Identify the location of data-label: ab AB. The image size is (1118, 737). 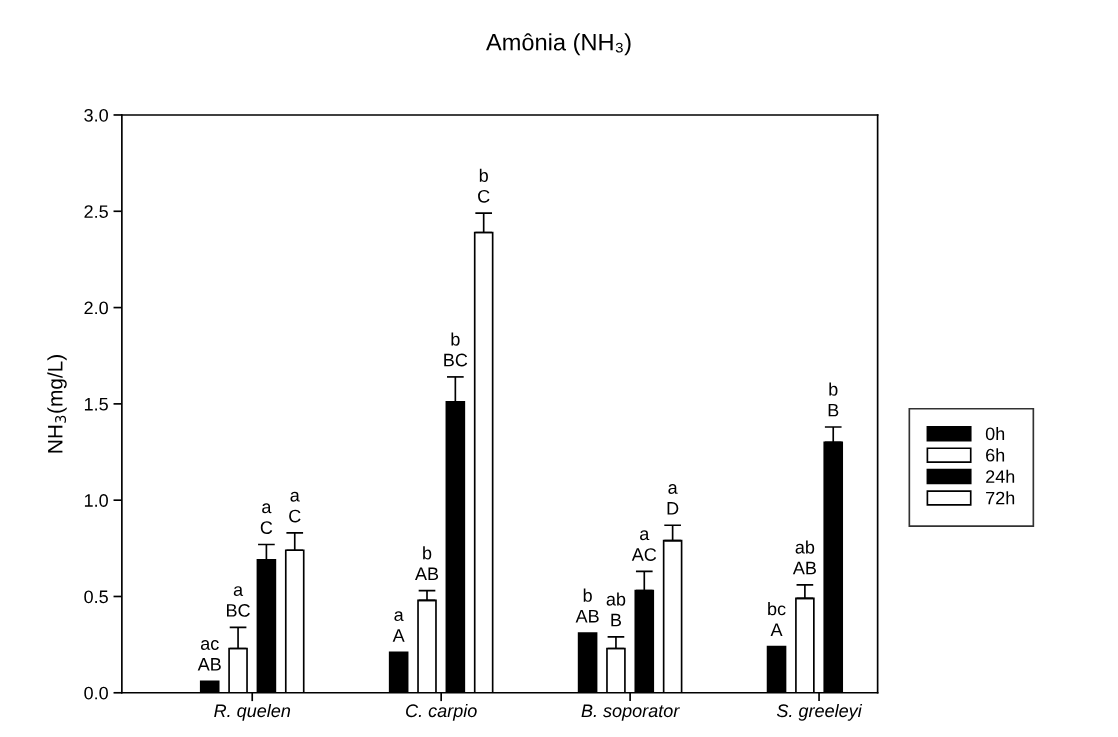
(804, 557).